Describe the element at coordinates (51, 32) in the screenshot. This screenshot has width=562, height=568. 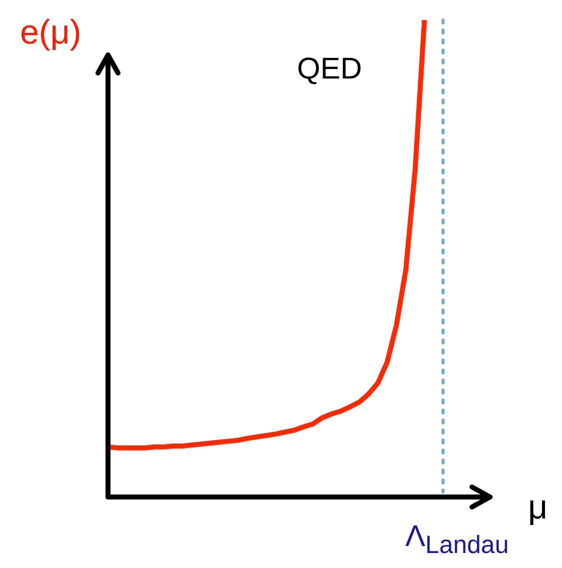
I see `y-axis-title: e(μ)` at that location.